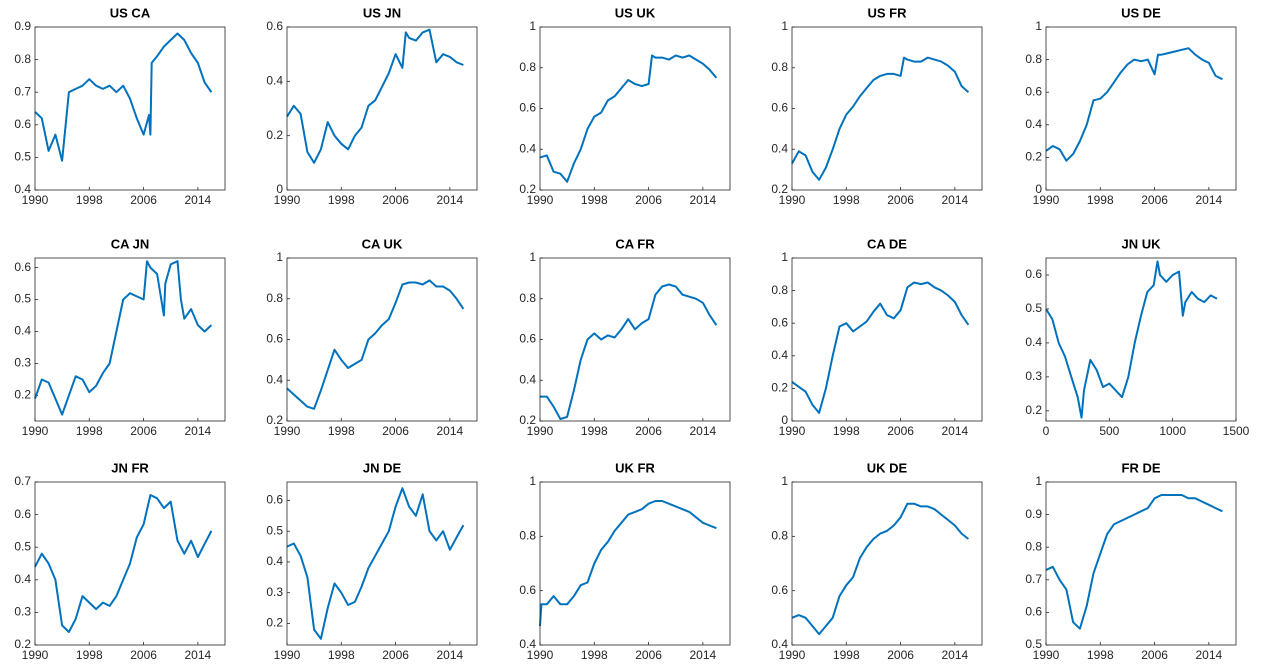 This screenshot has height=667, width=1268. Describe the element at coordinates (22, 481) in the screenshot. I see `y-tick-label: 0.7` at that location.